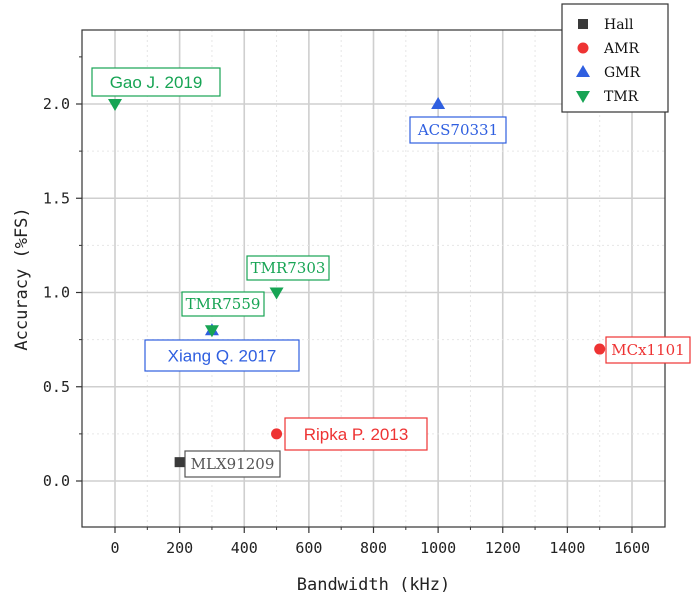  Describe the element at coordinates (503, 548) in the screenshot. I see `x-tick-label: 1200` at that location.